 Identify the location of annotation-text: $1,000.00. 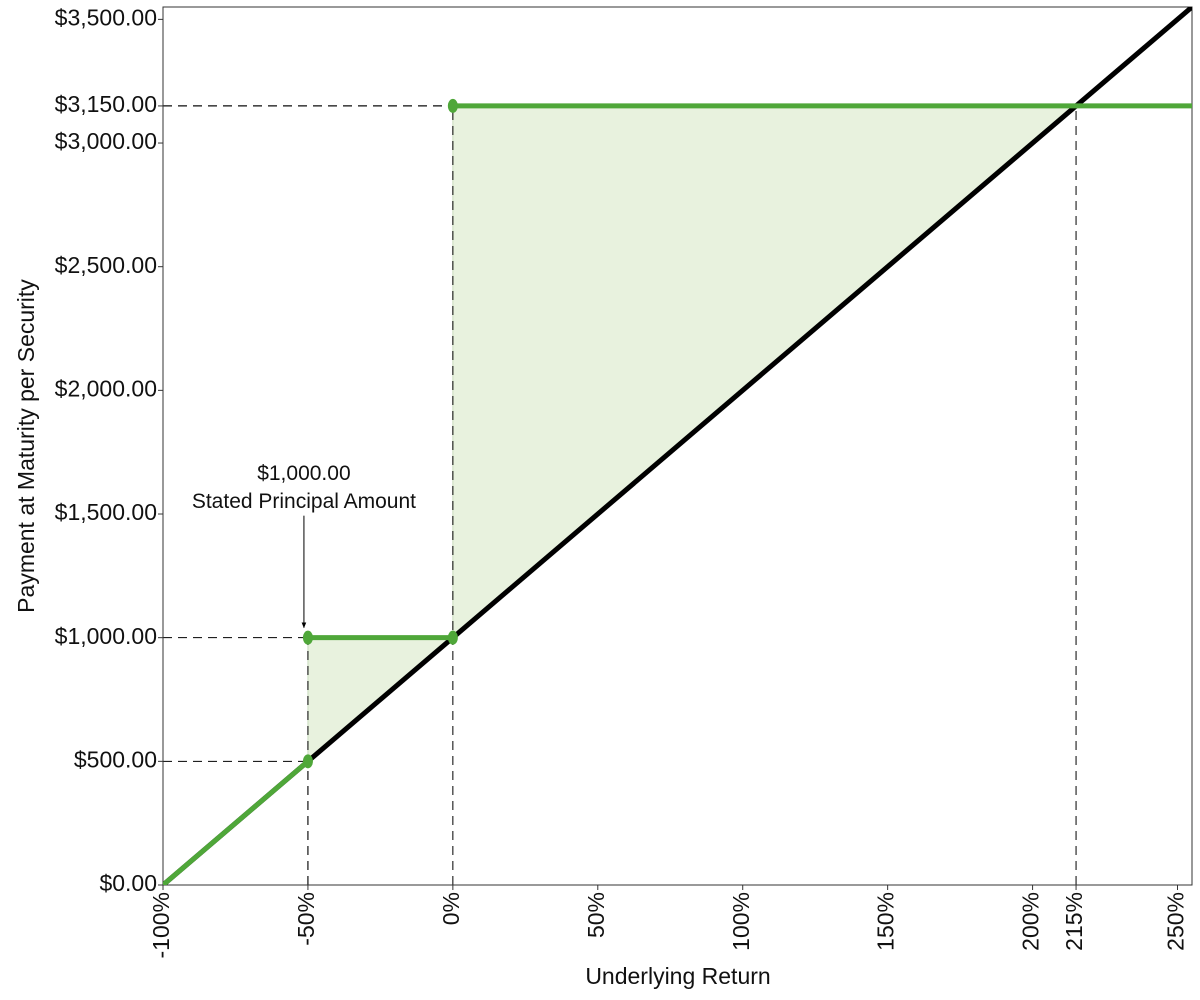
(303, 473).